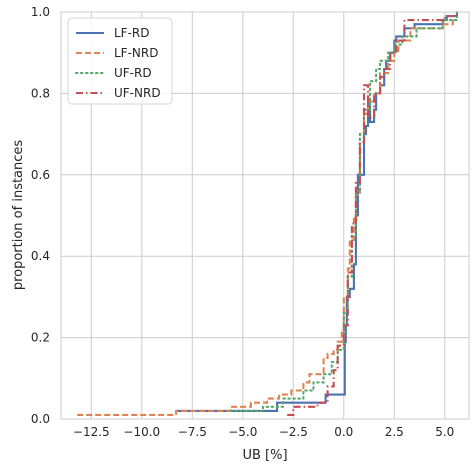  Describe the element at coordinates (136, 53) in the screenshot. I see `legend-label-lf-nrd: LF-NRD` at that location.